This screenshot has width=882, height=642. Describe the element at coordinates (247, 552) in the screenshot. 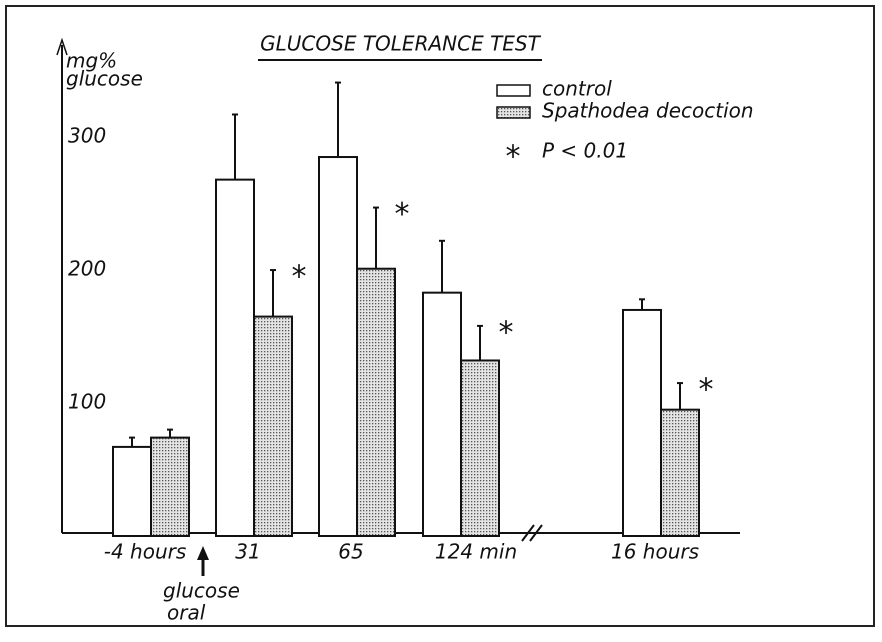

I see `x-tick-label: 31` at that location.